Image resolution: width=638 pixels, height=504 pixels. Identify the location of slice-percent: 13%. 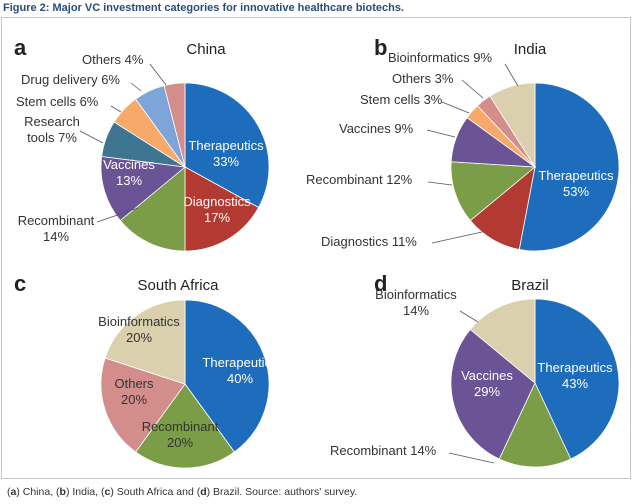
(129, 180).